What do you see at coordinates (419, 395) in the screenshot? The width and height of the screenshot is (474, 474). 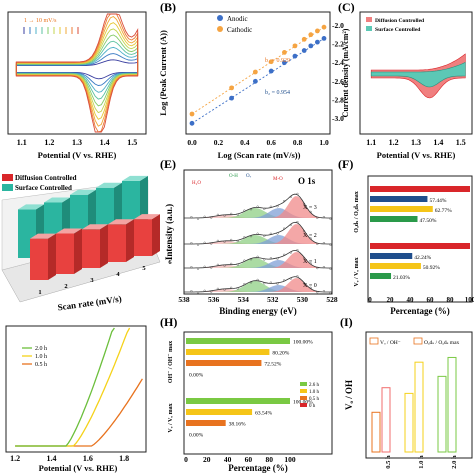 I see `panel-i-frame` at bounding box center [419, 395].